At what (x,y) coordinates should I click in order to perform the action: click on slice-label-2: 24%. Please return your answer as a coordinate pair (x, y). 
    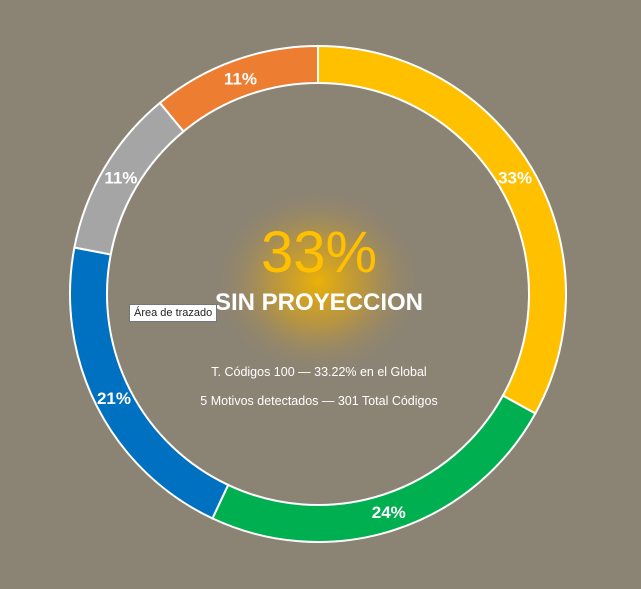
    Looking at the image, I should click on (389, 512).